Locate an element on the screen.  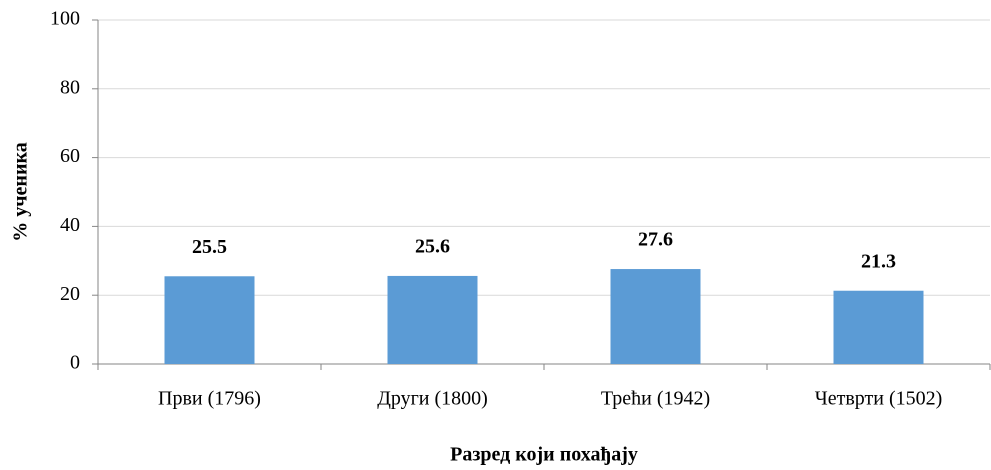
data-label: 21.3 is located at coordinates (878, 261).